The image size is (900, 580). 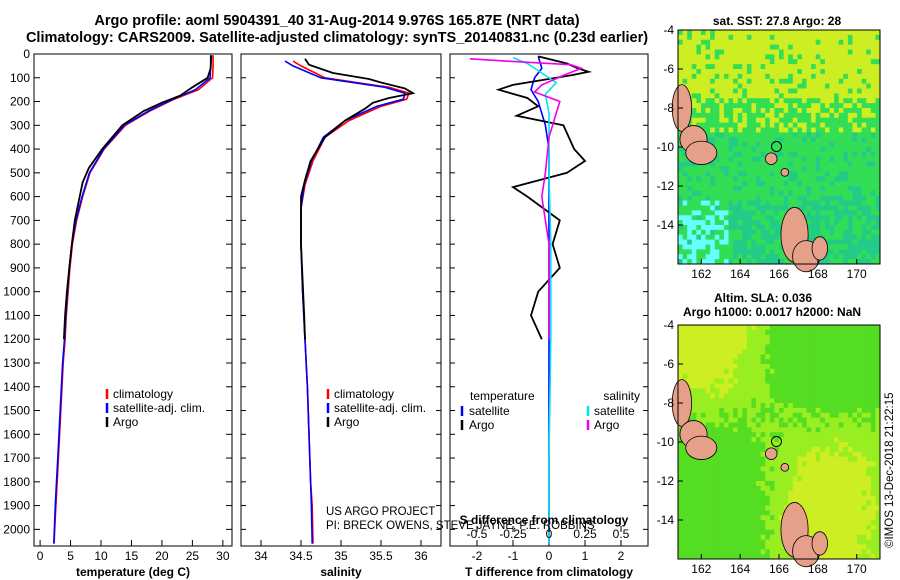 What do you see at coordinates (776, 442) in the screenshot?
I see `sla_map-argo-marker` at bounding box center [776, 442].